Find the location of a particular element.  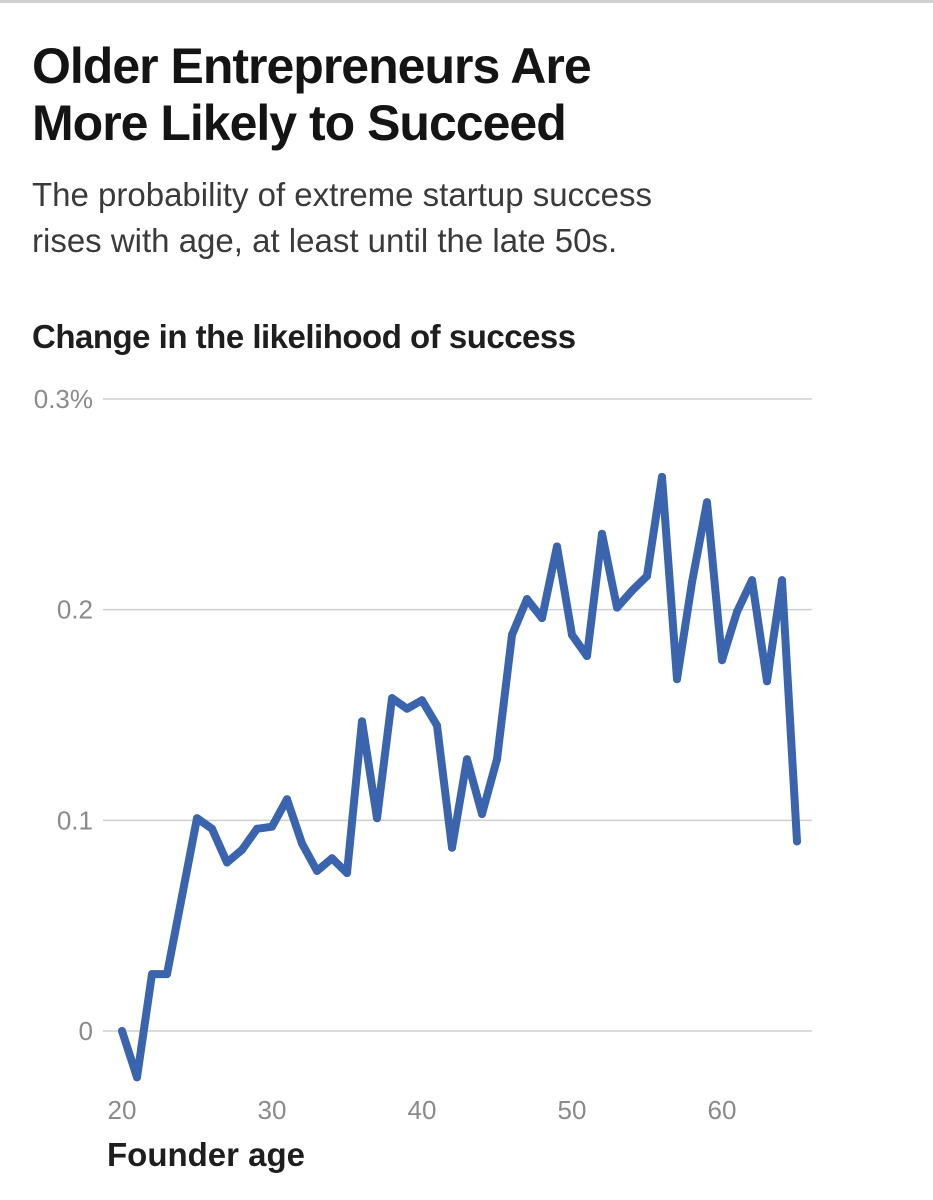

y-axis-title: Change in the likelihood of success is located at coordinates (304, 336).